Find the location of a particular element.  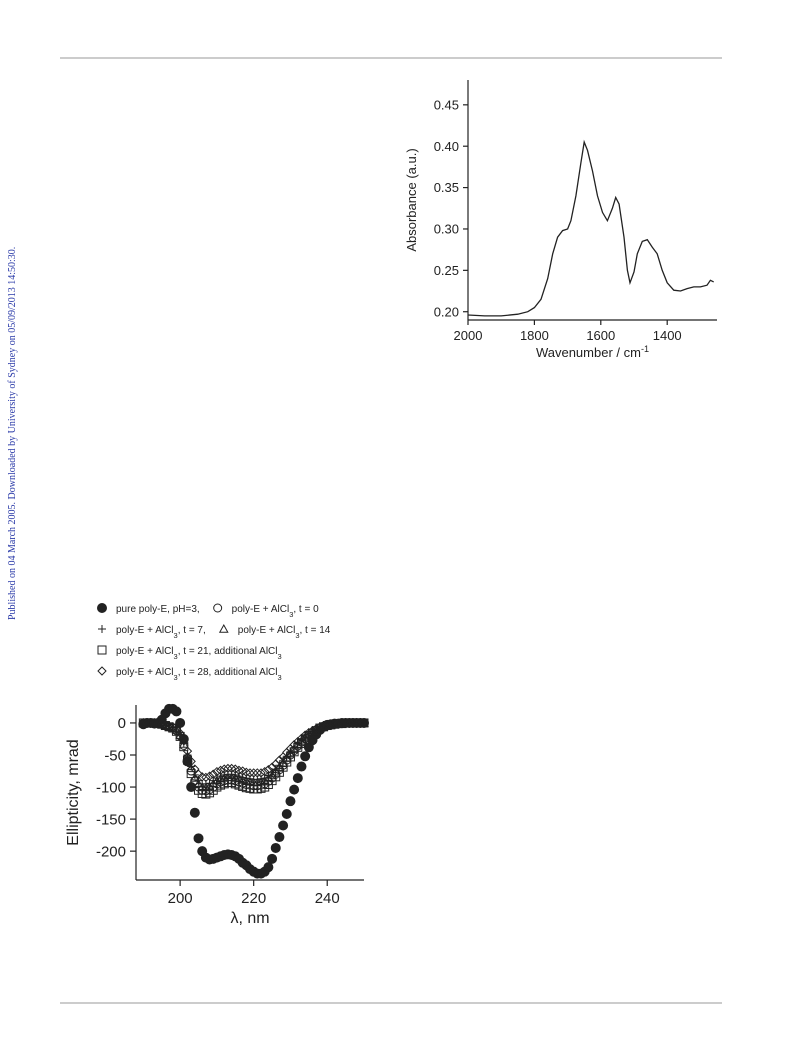

x-tick-label: 1800 is located at coordinates (534, 335).